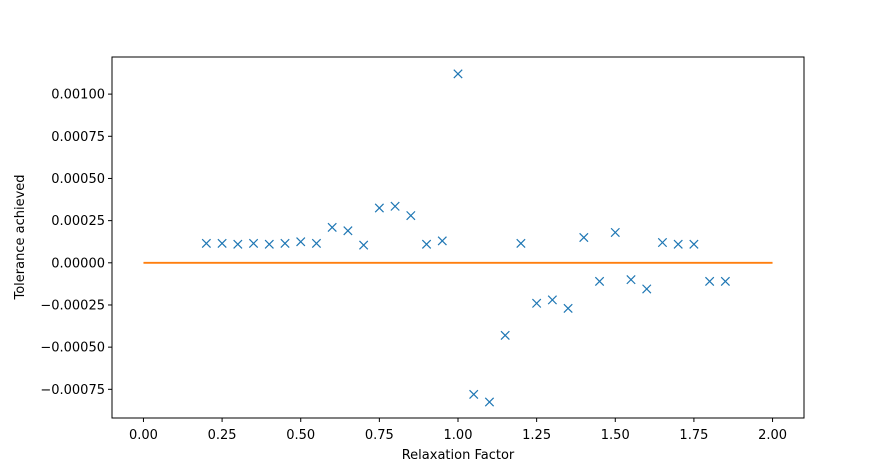  I want to click on x-tick-label: 0.50, so click(300, 435).